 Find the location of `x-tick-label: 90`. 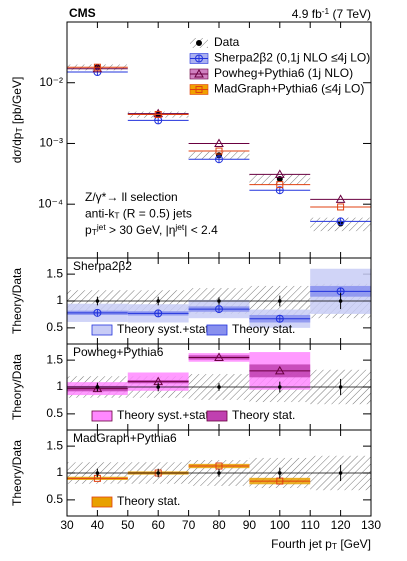

x-tick-label: 90 is located at coordinates (250, 525).